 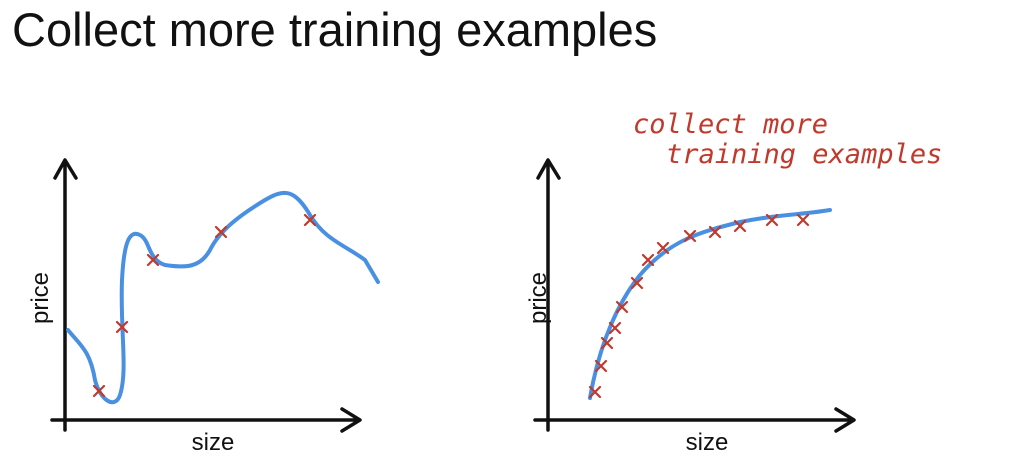 What do you see at coordinates (804, 154) in the screenshot?
I see `annotation: training examples` at bounding box center [804, 154].